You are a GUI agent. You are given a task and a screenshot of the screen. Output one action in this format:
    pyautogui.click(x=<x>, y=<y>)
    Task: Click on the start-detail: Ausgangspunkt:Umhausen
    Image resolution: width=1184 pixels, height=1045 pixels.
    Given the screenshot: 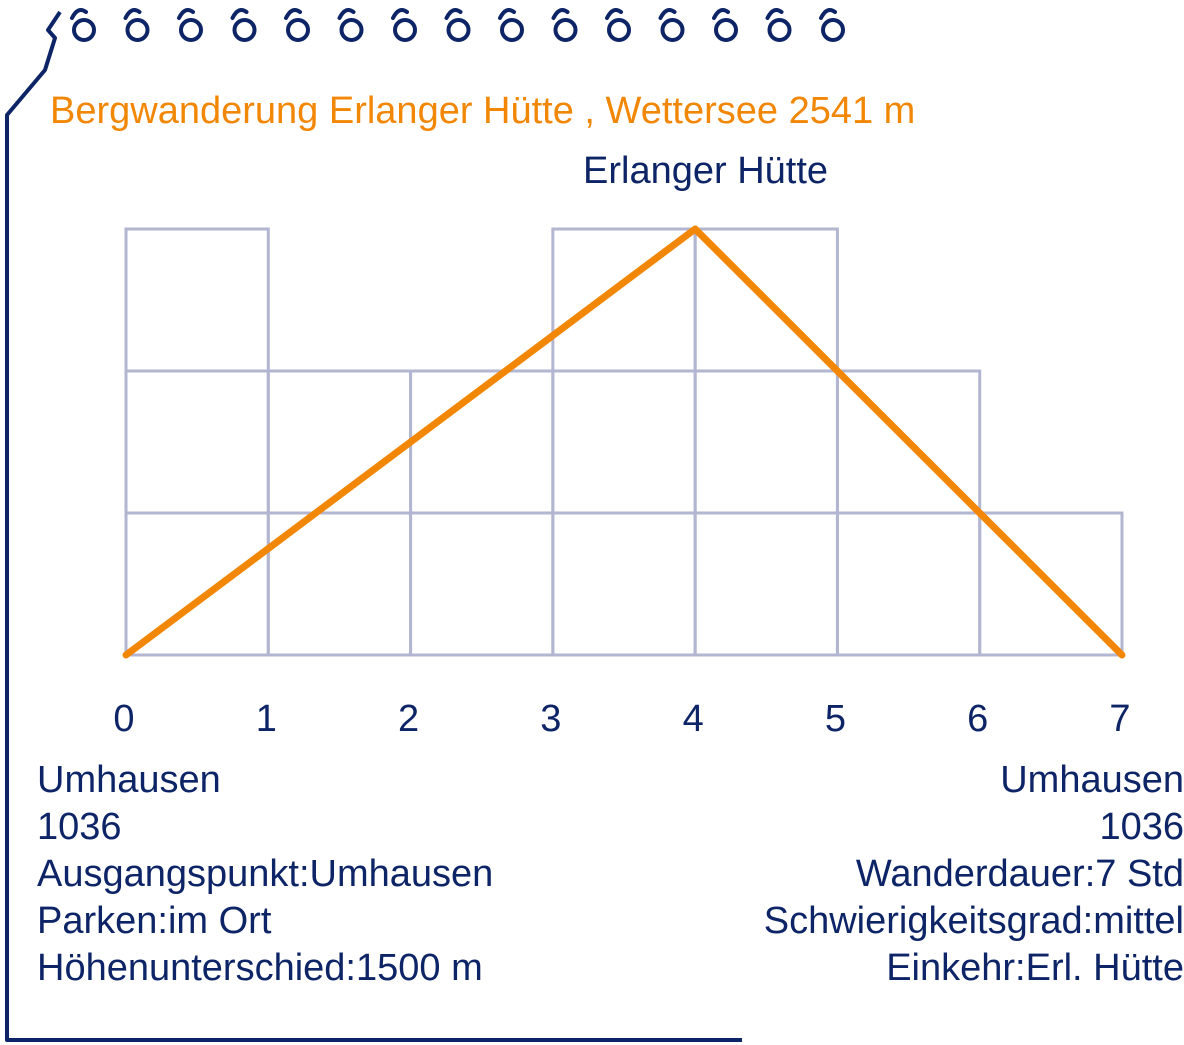 What is the action you would take?
    pyautogui.click(x=265, y=874)
    